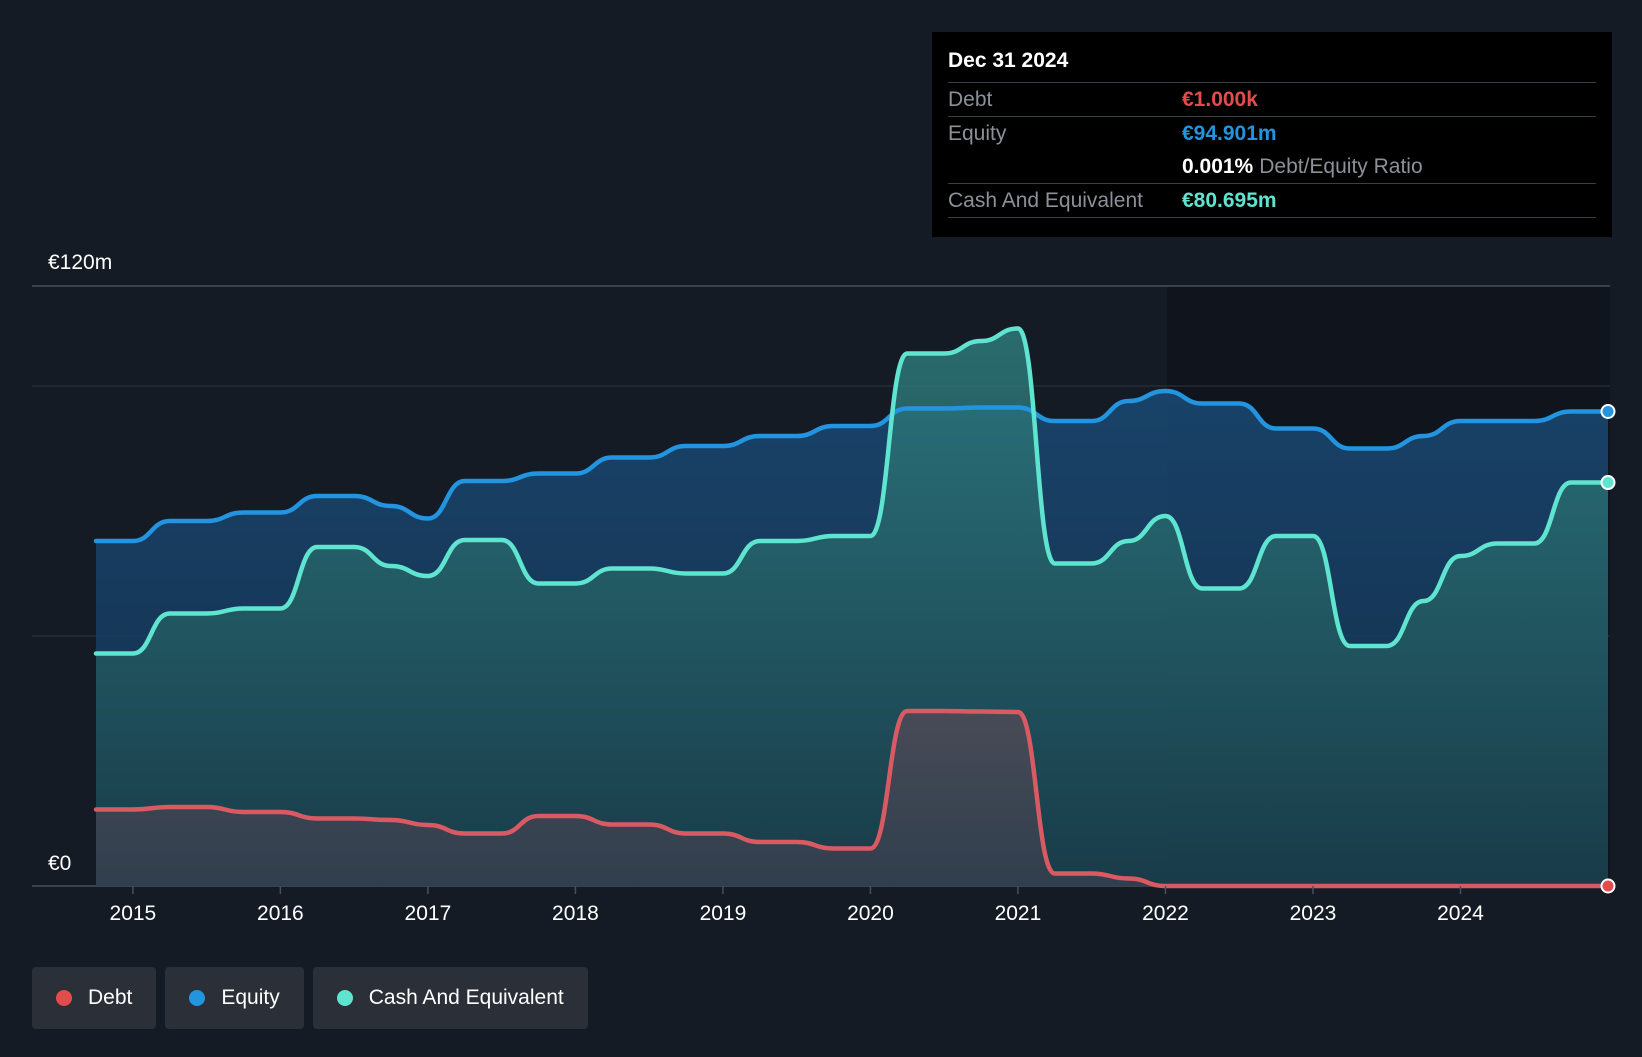 This screenshot has height=1057, width=1642. I want to click on legend-dot-debt, so click(64, 998).